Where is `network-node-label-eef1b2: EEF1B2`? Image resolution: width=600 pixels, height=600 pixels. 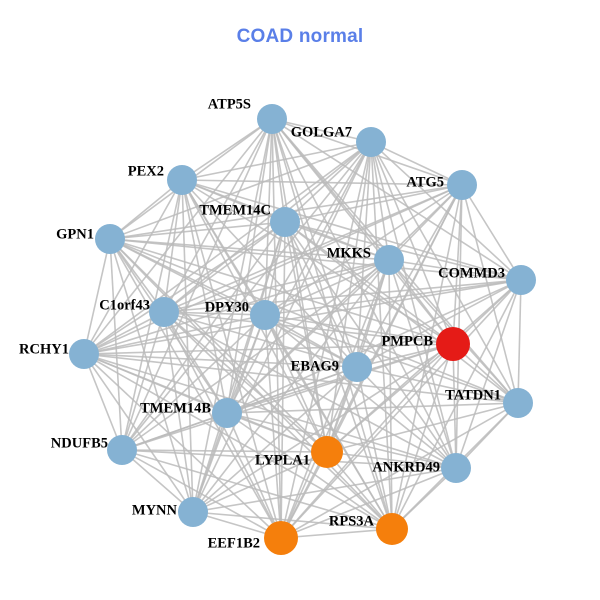
network-node-label-eef1b2: EEF1B2 is located at coordinates (234, 543).